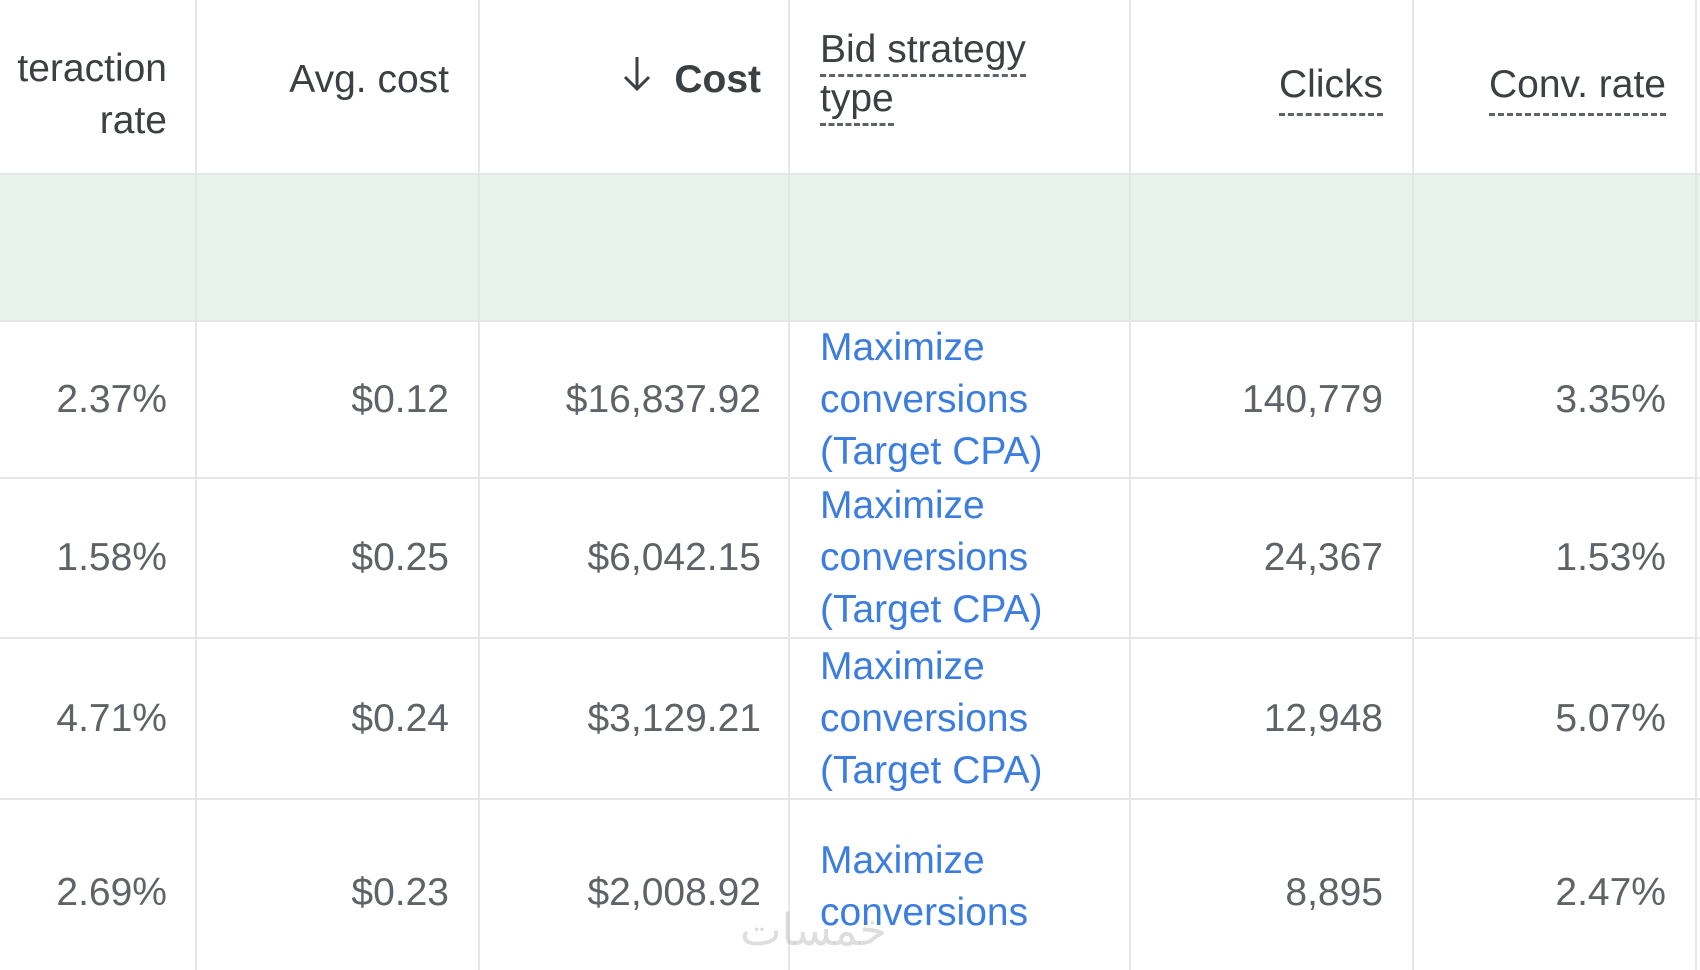  I want to click on table-row-1-avg-cost: $0.12, so click(400, 399).